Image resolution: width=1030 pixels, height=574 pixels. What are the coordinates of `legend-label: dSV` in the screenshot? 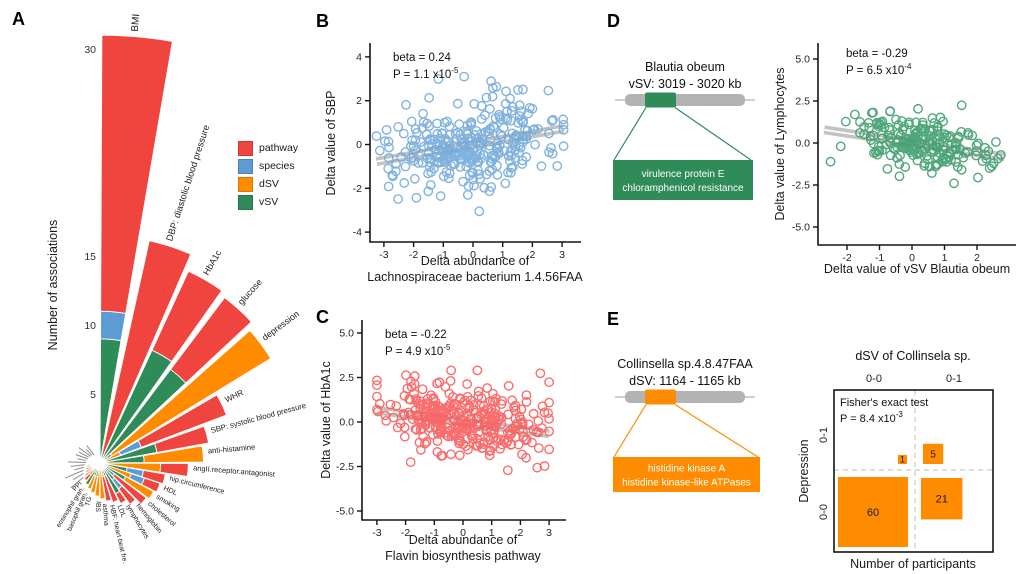 It's located at (269, 184).